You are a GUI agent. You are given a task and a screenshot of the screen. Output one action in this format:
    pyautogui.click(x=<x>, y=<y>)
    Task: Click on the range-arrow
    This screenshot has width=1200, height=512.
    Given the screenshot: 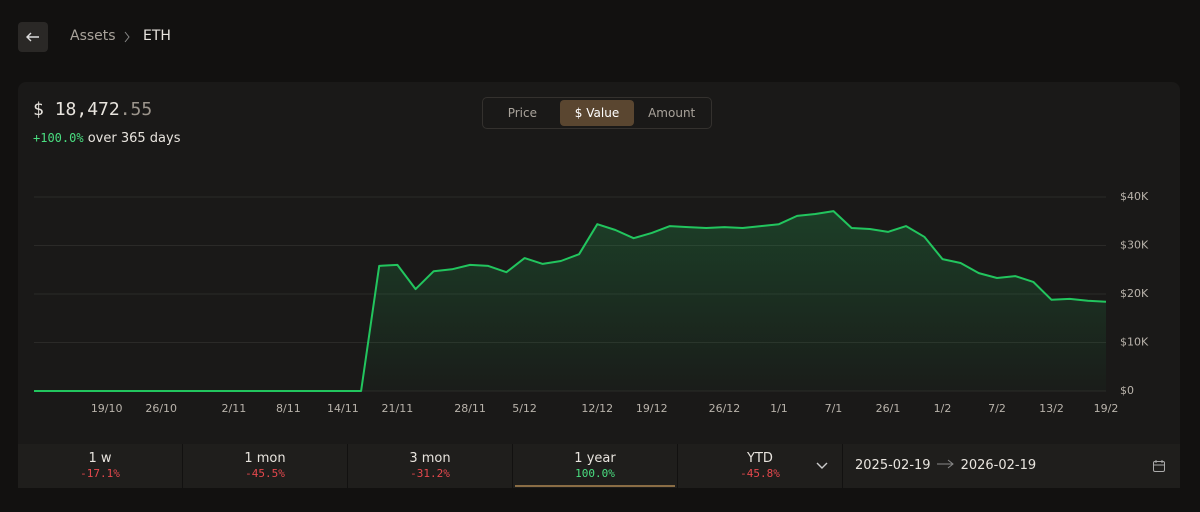 What is the action you would take?
    pyautogui.click(x=945, y=464)
    